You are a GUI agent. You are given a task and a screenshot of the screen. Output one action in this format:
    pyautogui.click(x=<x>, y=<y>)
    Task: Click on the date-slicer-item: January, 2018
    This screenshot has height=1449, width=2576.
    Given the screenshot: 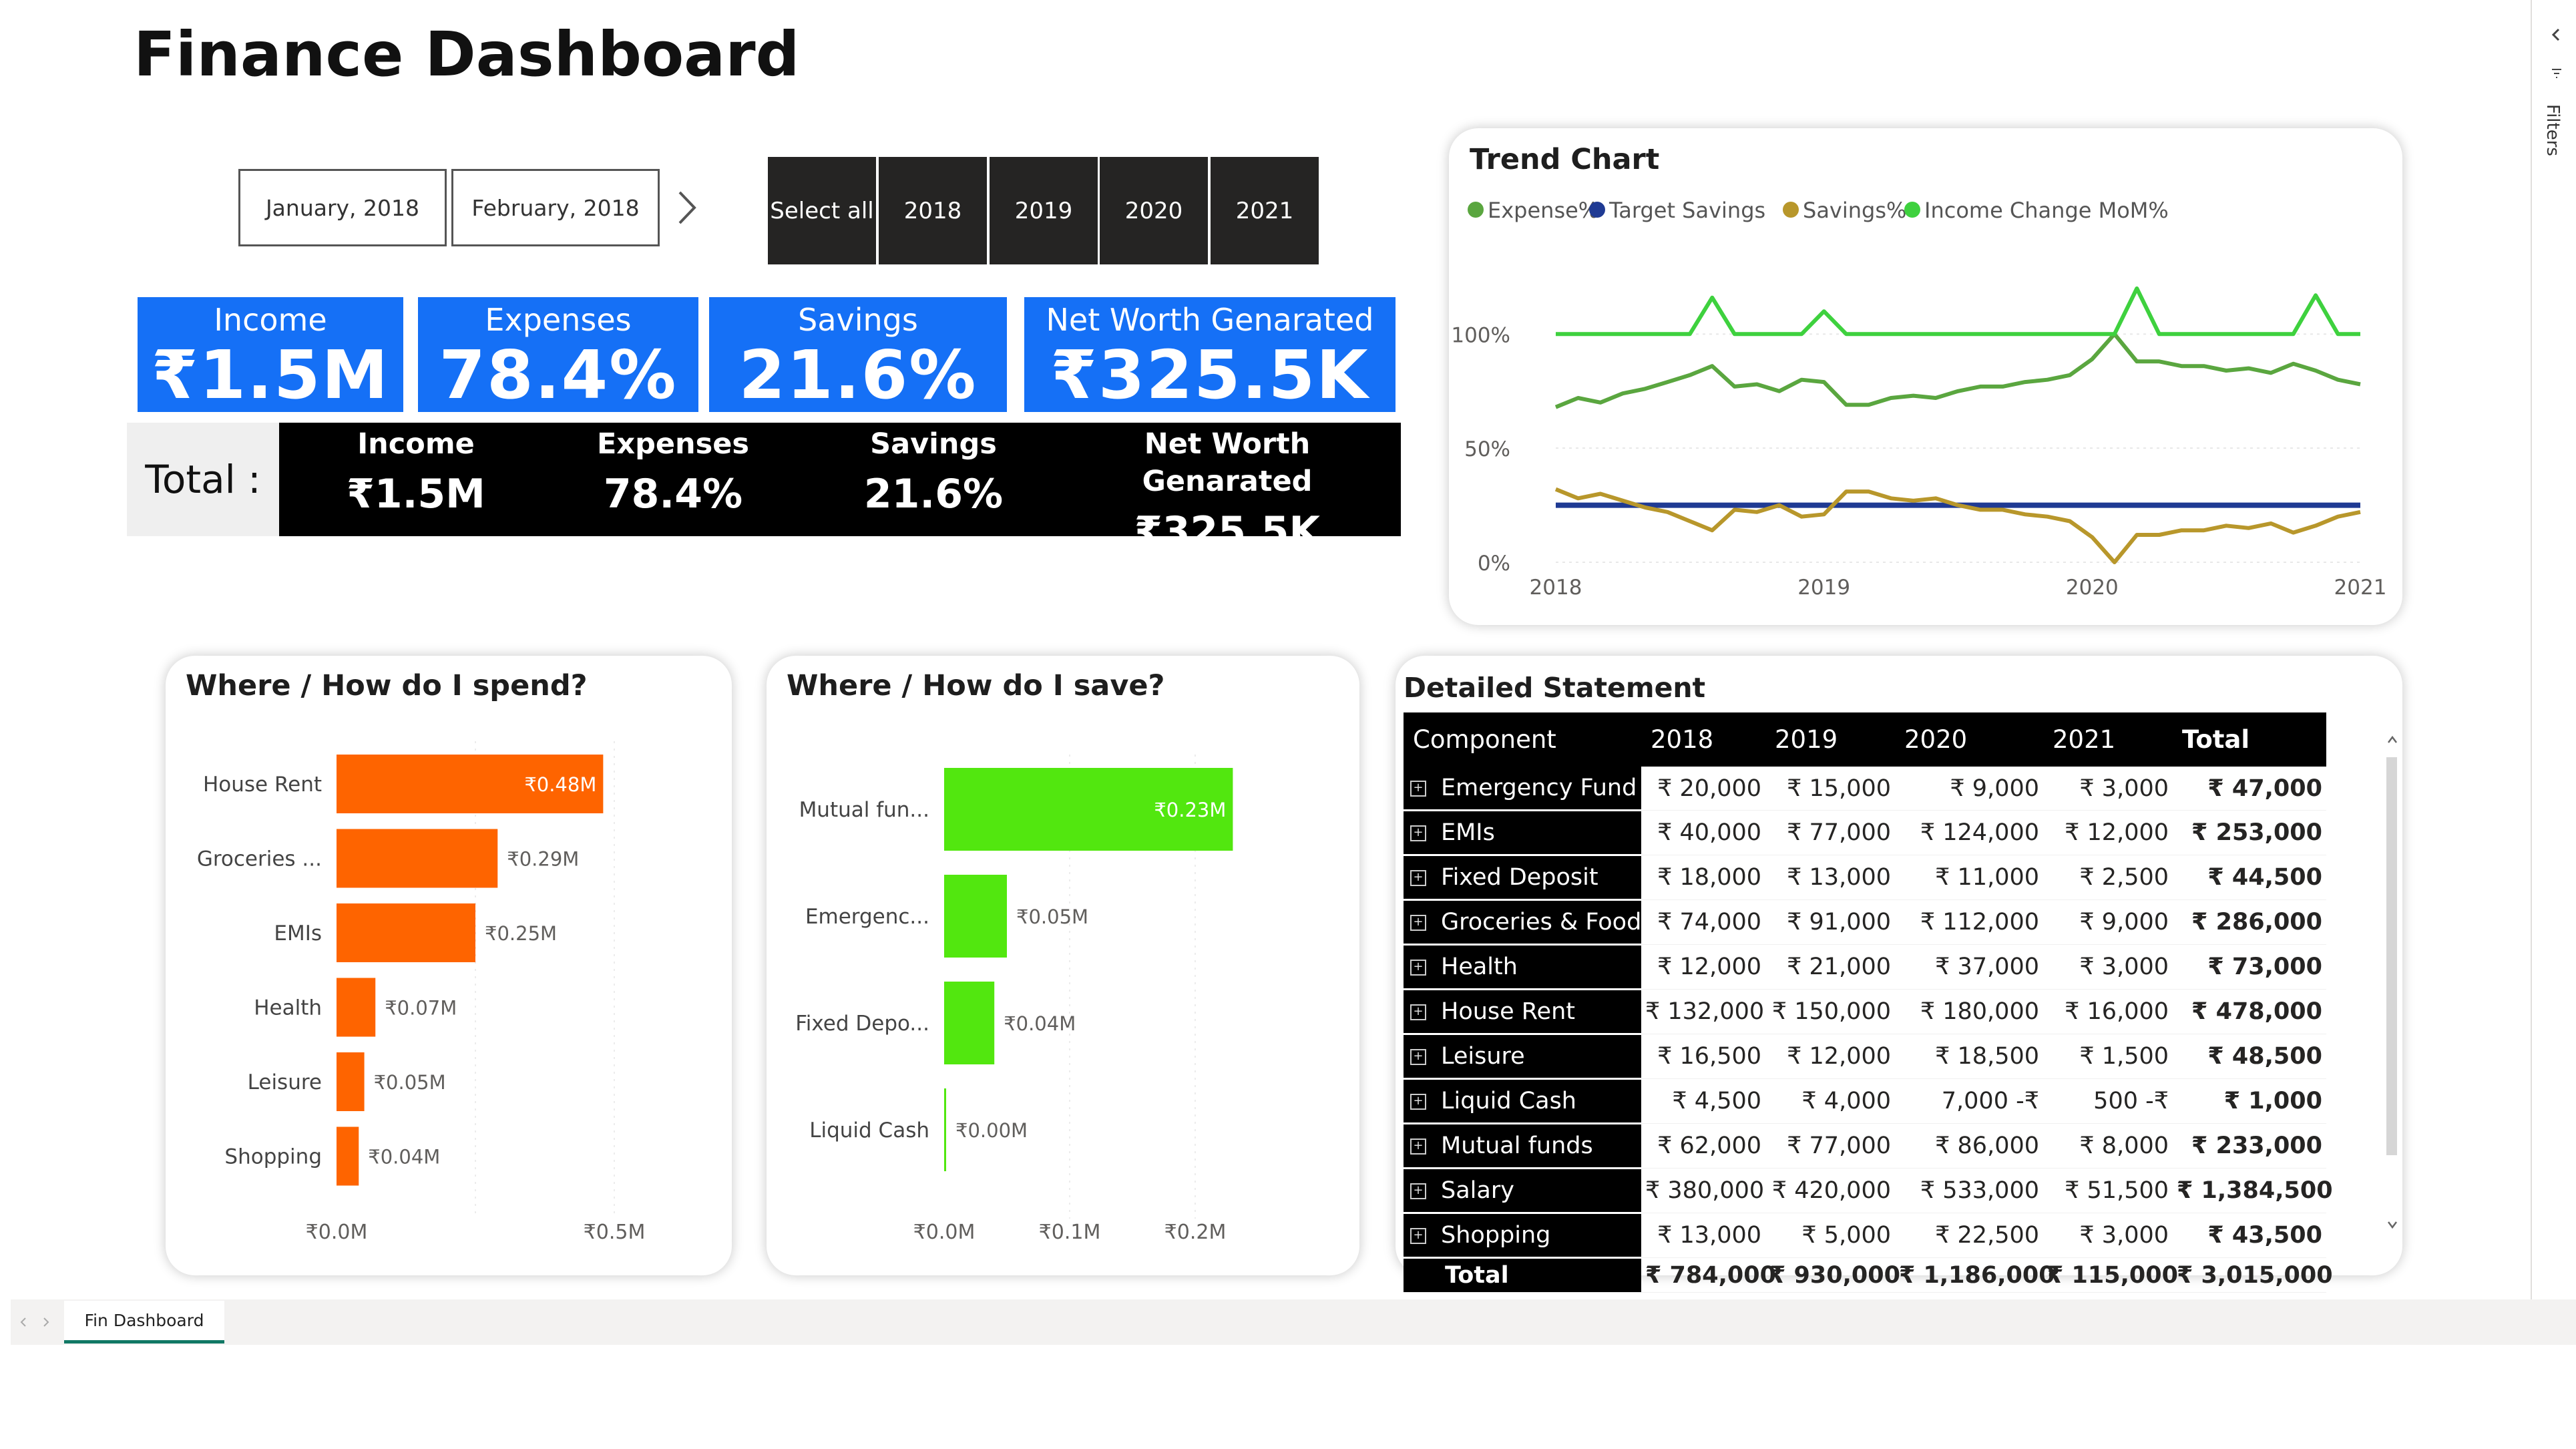 What is the action you would take?
    pyautogui.click(x=342, y=207)
    